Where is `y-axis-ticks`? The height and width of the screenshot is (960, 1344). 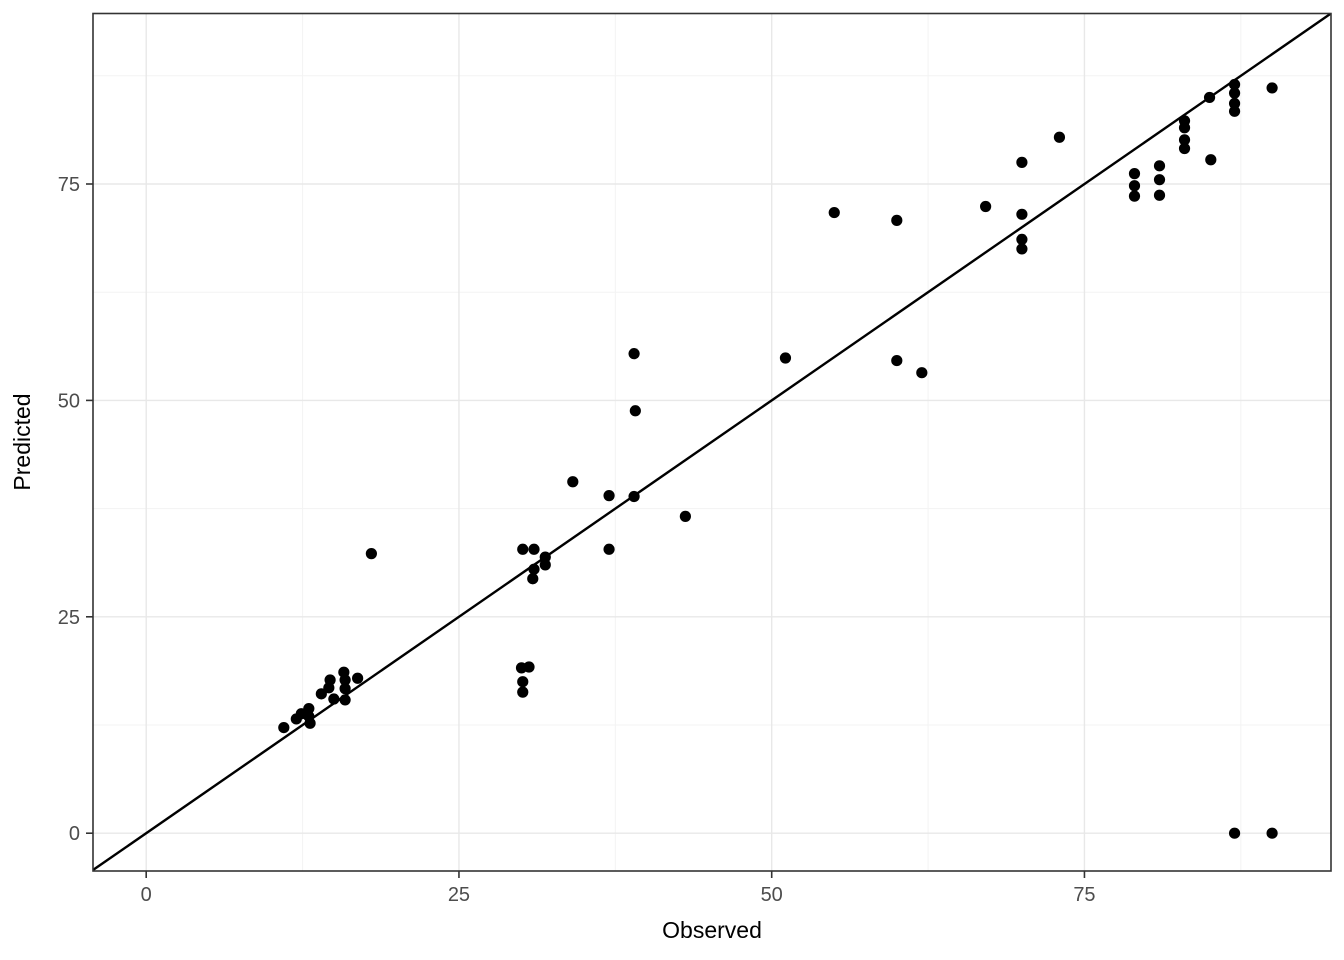 y-axis-ticks is located at coordinates (89, 509).